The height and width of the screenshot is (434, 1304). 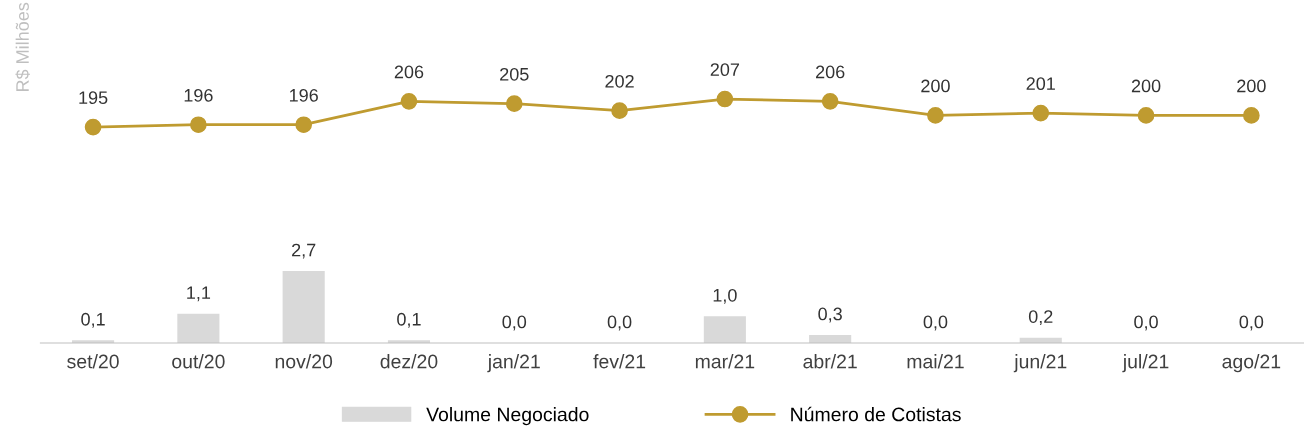 What do you see at coordinates (725, 70) in the screenshot?
I see `data-label: 207` at bounding box center [725, 70].